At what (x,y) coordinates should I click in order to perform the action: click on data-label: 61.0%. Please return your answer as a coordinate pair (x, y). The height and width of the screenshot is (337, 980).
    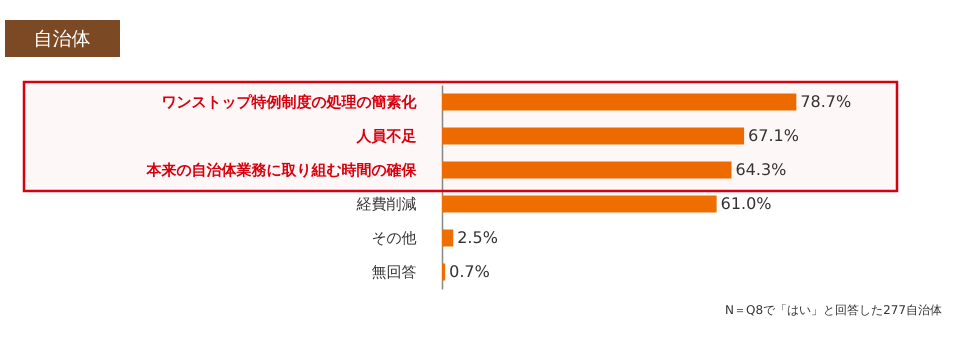
    Looking at the image, I should click on (746, 203).